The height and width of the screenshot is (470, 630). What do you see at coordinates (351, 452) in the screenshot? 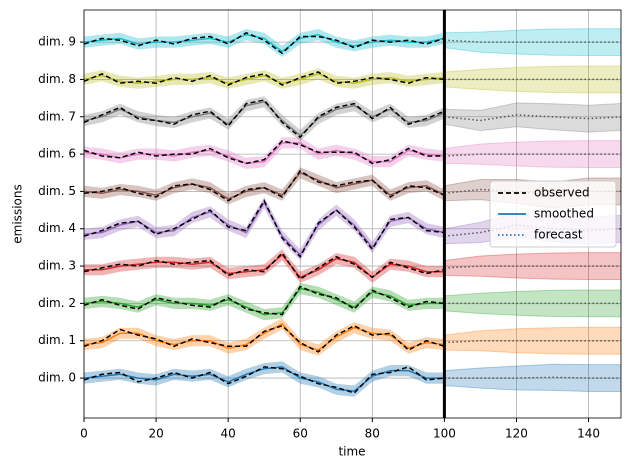
I see `x-axis-label: time` at bounding box center [351, 452].